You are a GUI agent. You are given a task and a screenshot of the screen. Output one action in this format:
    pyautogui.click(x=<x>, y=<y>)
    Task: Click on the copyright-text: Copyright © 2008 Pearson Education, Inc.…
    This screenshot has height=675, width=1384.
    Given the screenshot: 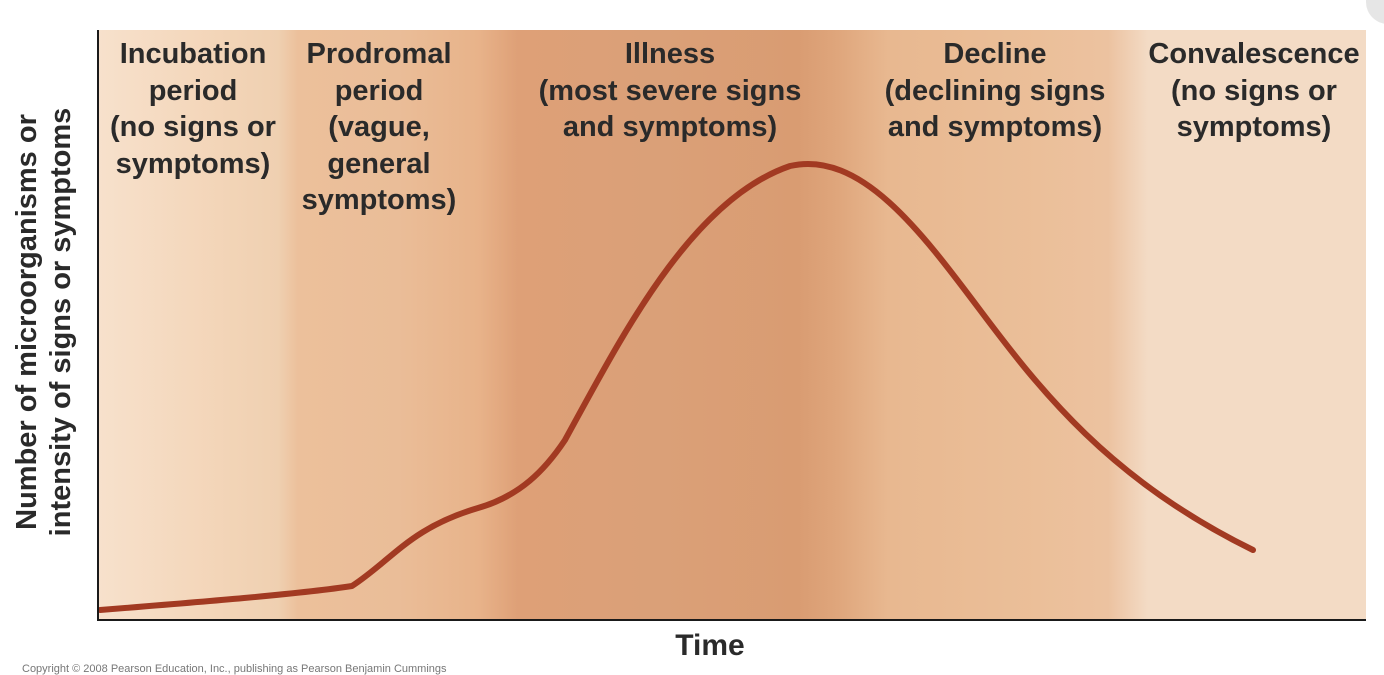 What is the action you would take?
    pyautogui.click(x=234, y=669)
    